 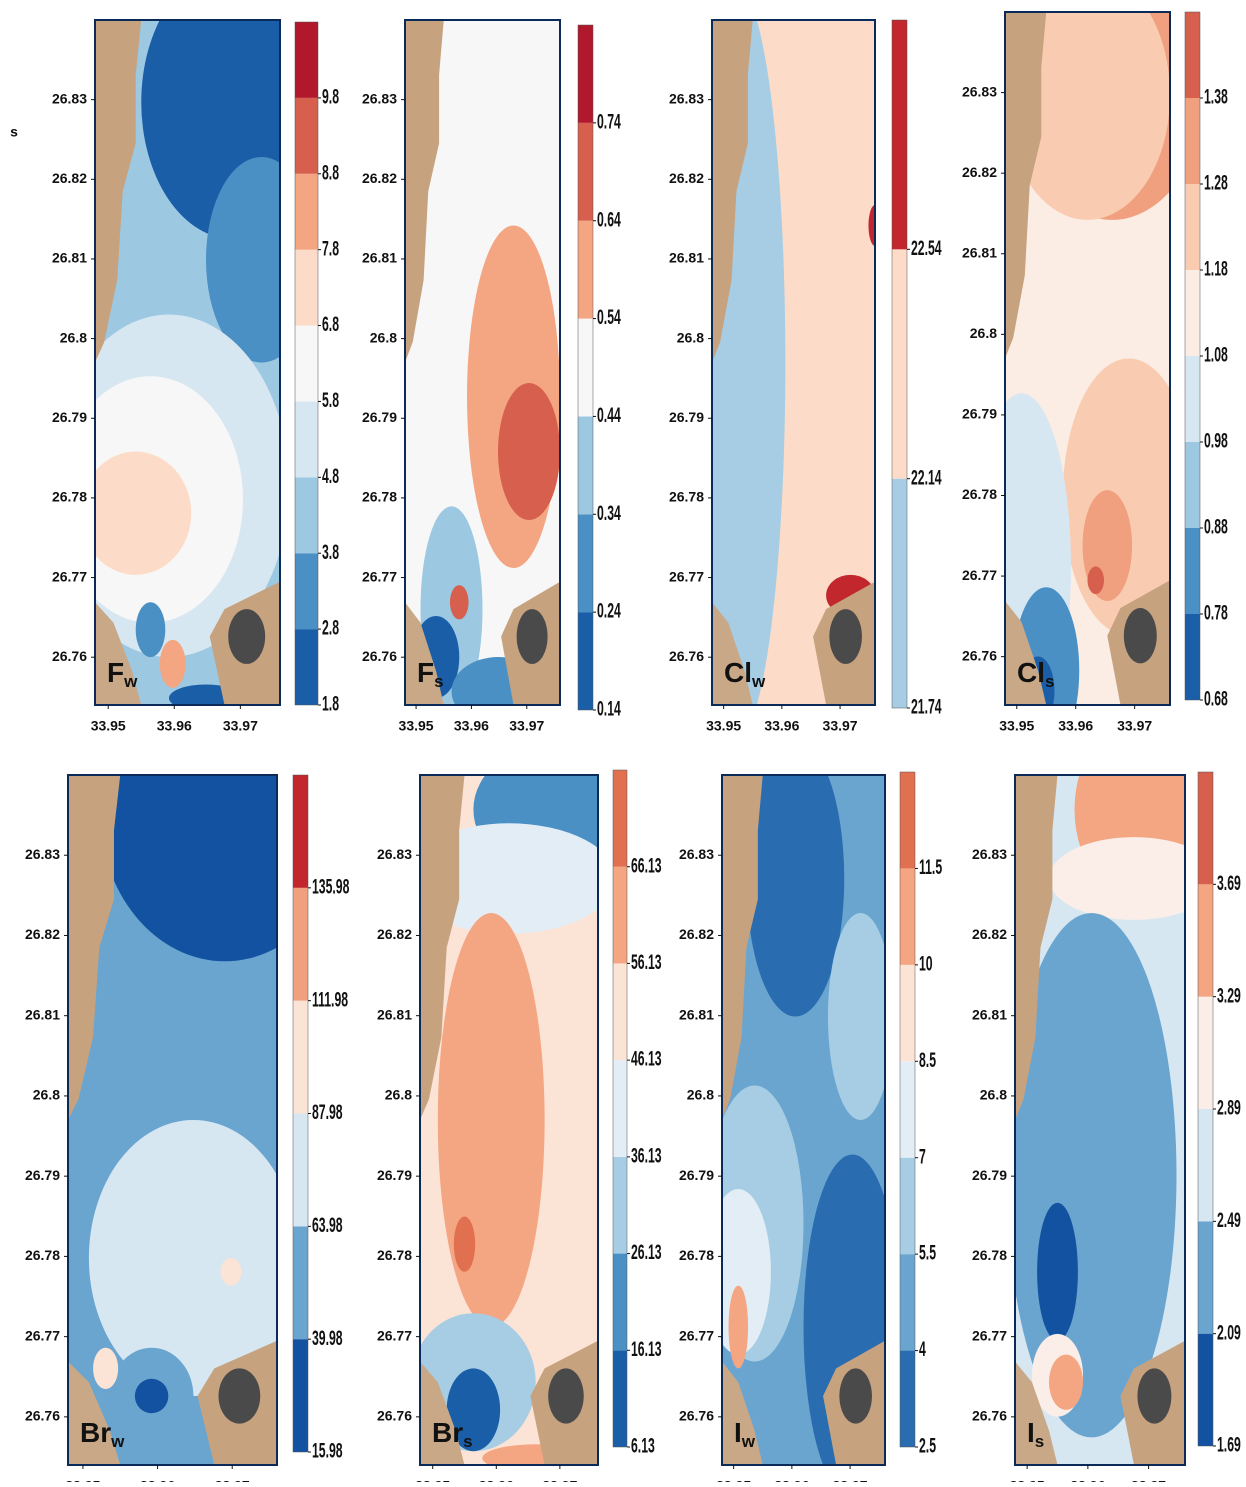 I want to click on lagoon, so click(x=845, y=636).